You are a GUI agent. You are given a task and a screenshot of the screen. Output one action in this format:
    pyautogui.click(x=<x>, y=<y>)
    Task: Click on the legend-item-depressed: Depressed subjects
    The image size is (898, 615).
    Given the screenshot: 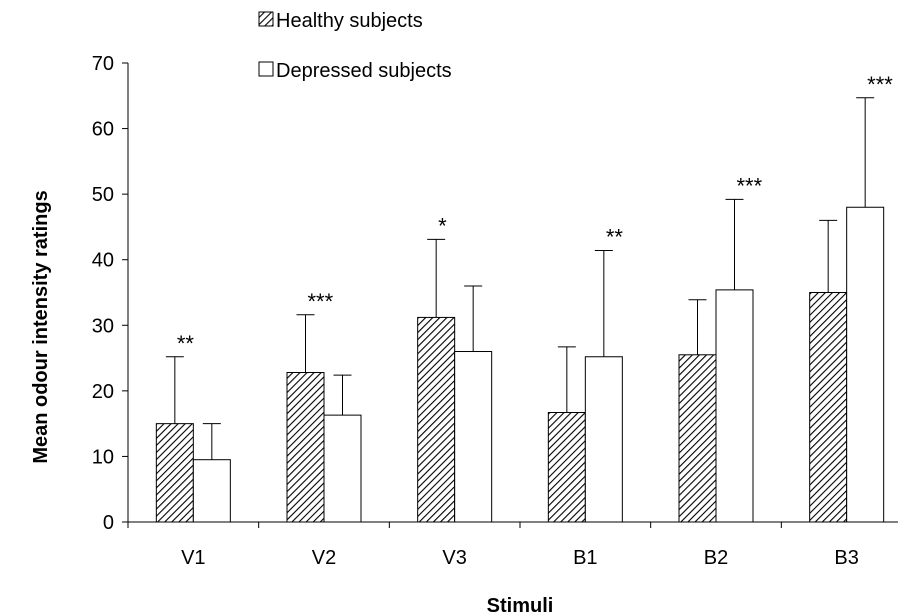 What is the action you would take?
    pyautogui.click(x=355, y=71)
    